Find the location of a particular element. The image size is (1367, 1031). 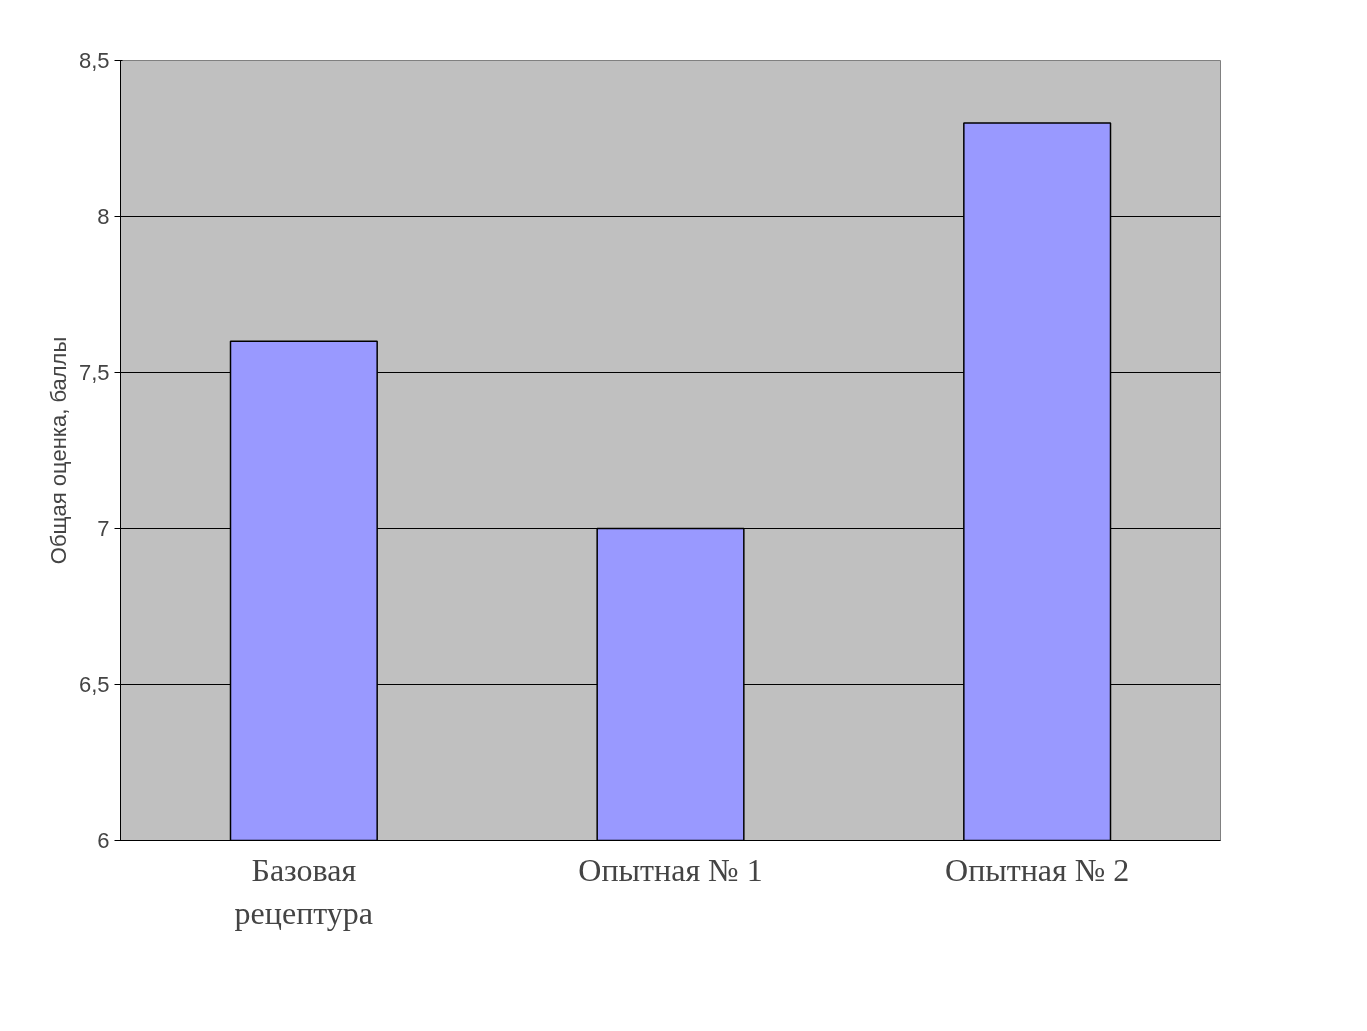

y-tick-label: 8 is located at coordinates (103, 216).